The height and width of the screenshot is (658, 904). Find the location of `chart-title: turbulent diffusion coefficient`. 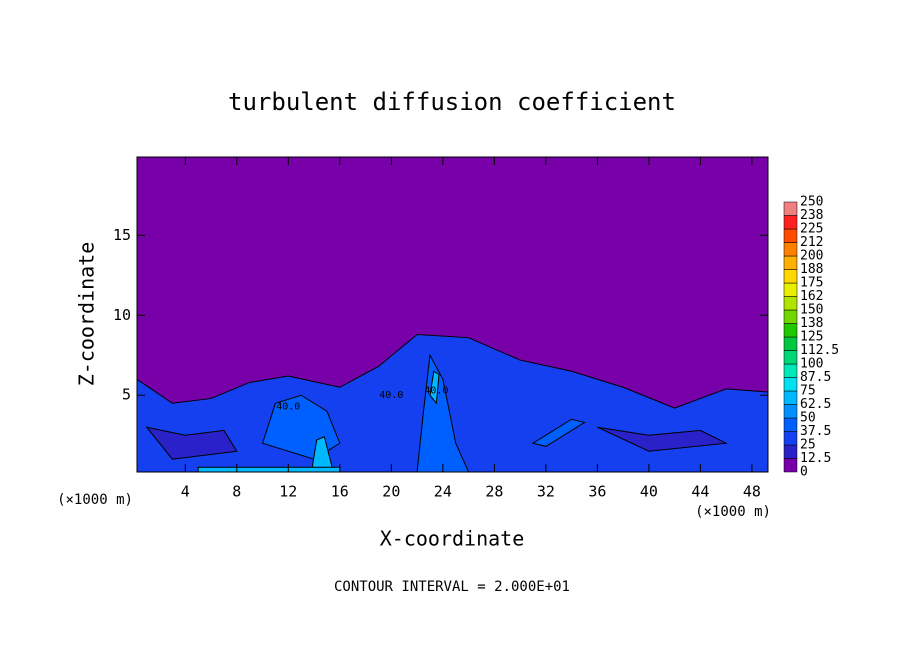

chart-title: turbulent diffusion coefficient is located at coordinates (452, 102).